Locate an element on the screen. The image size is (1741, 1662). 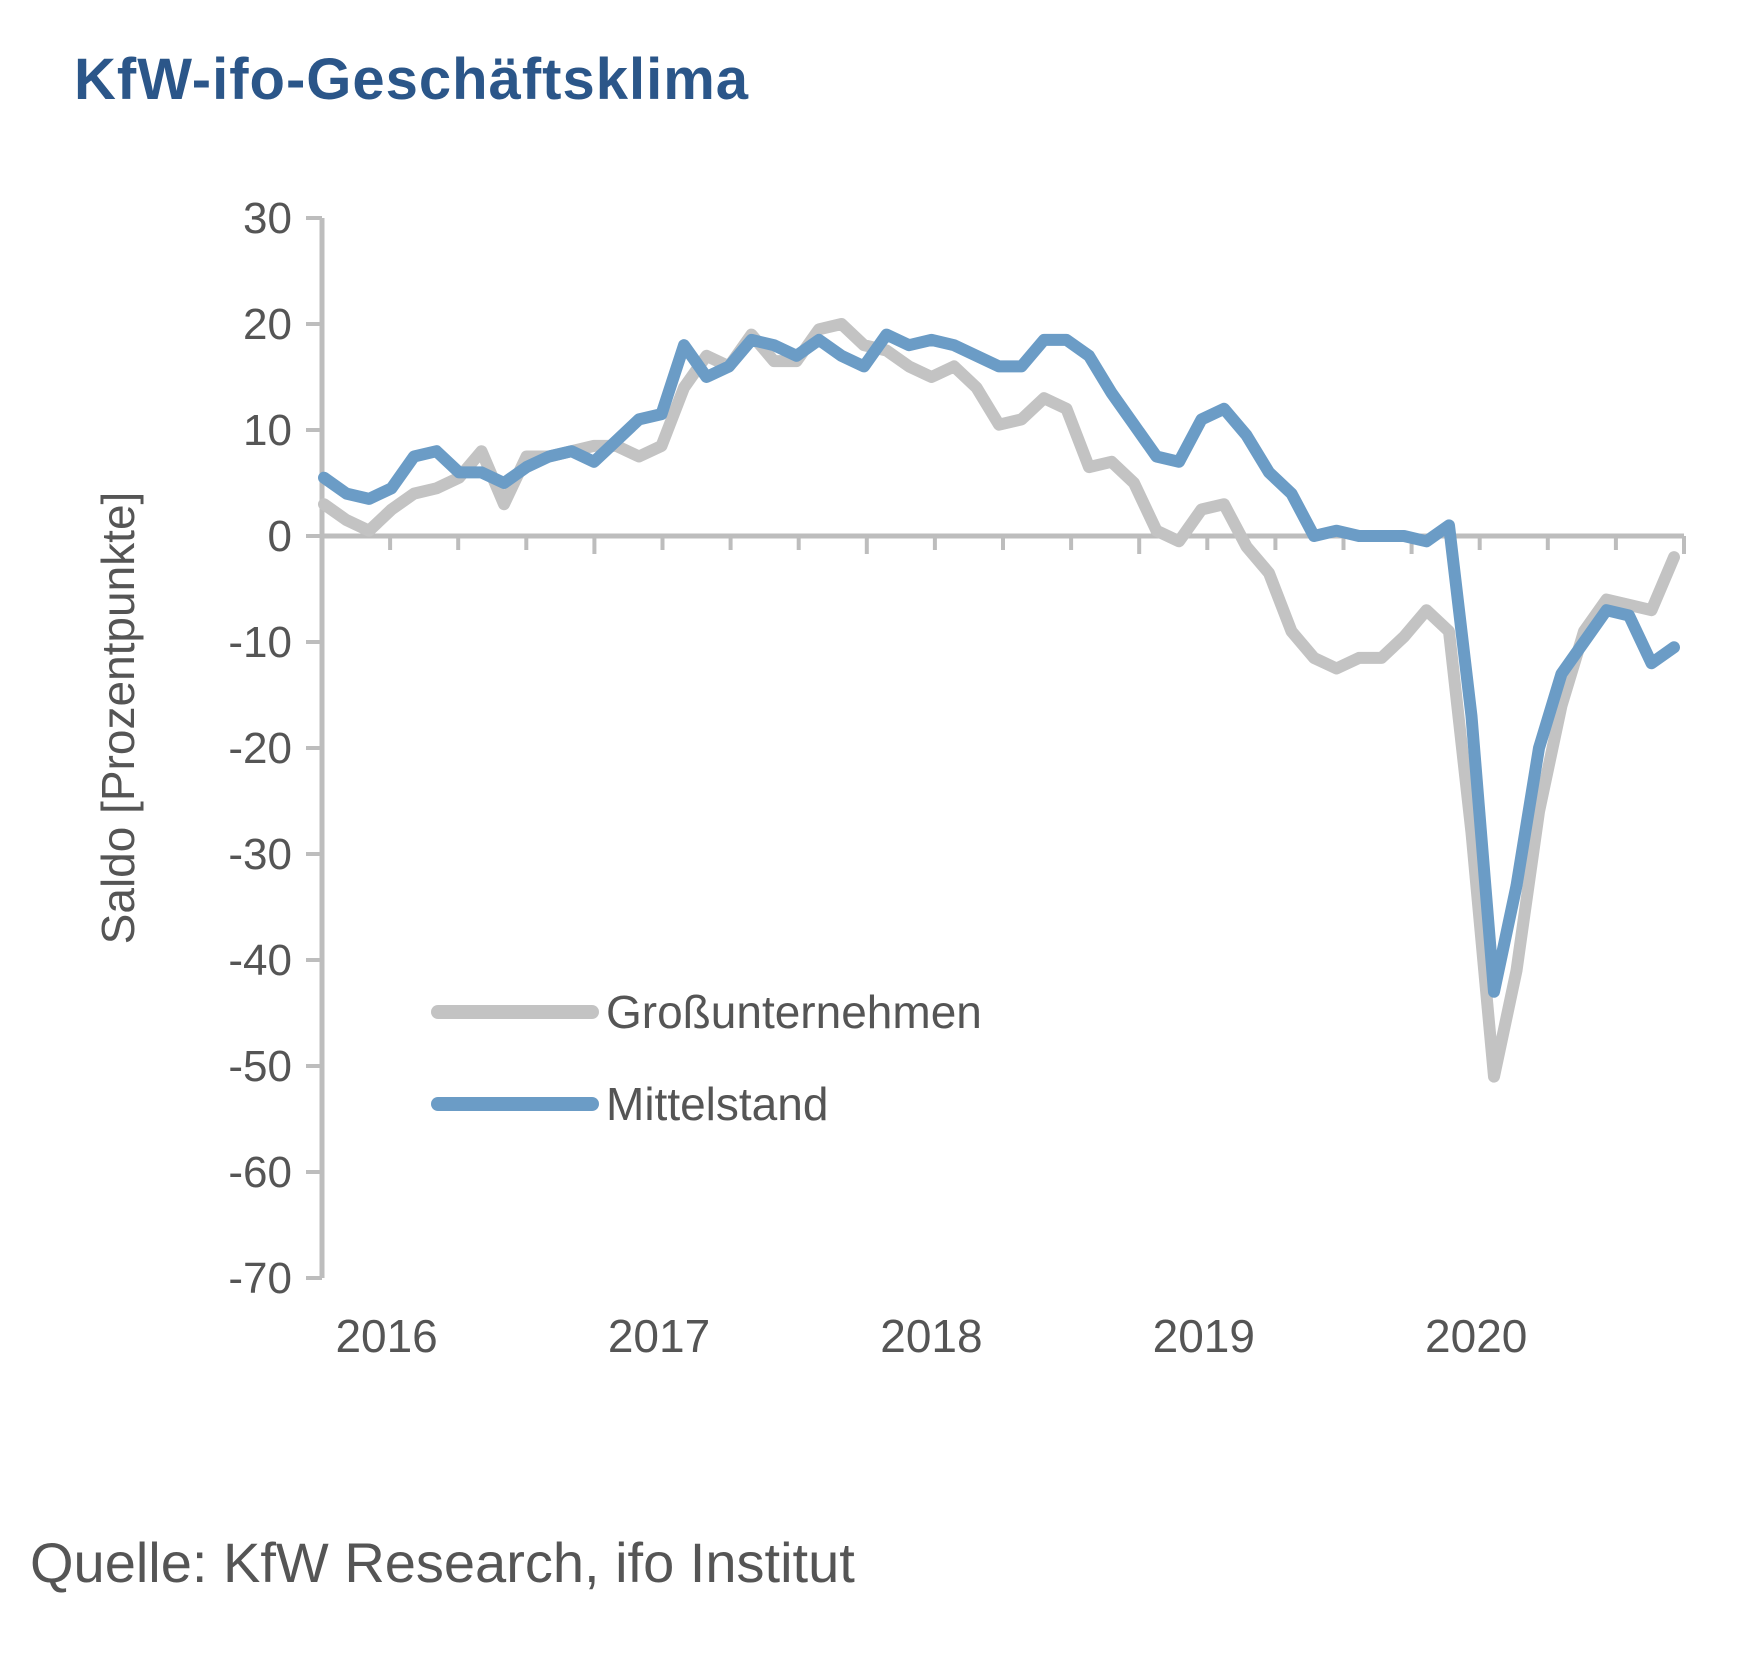
legend-label-mittelstand: Mittelstand is located at coordinates (717, 1104).